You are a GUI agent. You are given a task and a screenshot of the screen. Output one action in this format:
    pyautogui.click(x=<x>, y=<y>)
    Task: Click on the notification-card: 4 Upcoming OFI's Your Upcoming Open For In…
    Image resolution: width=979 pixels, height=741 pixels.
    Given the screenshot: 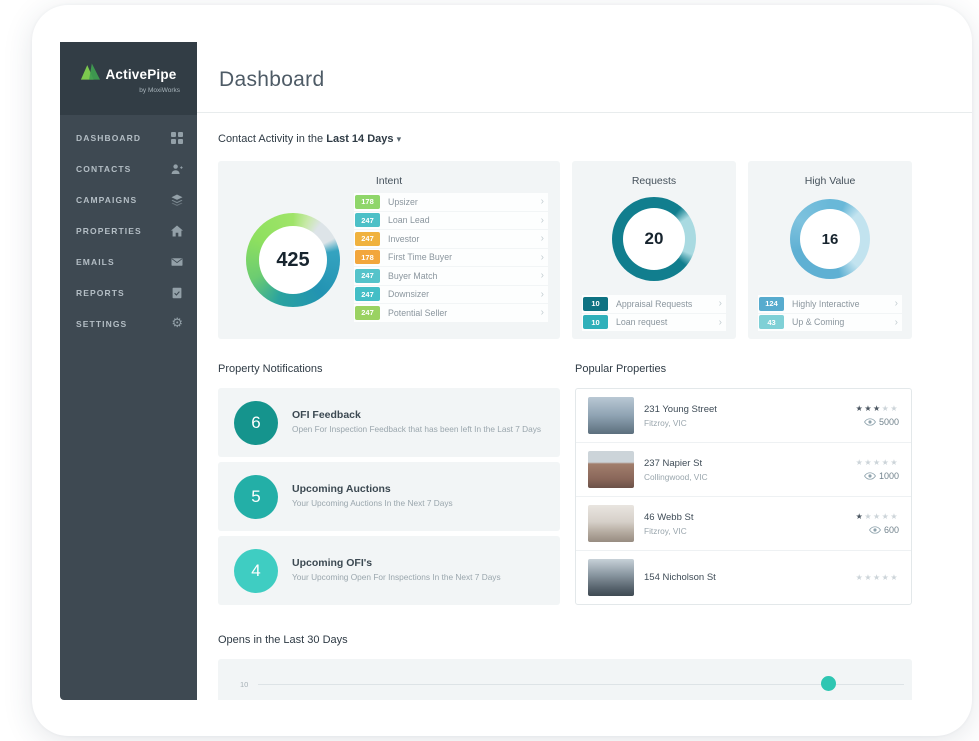 What is the action you would take?
    pyautogui.click(x=389, y=570)
    